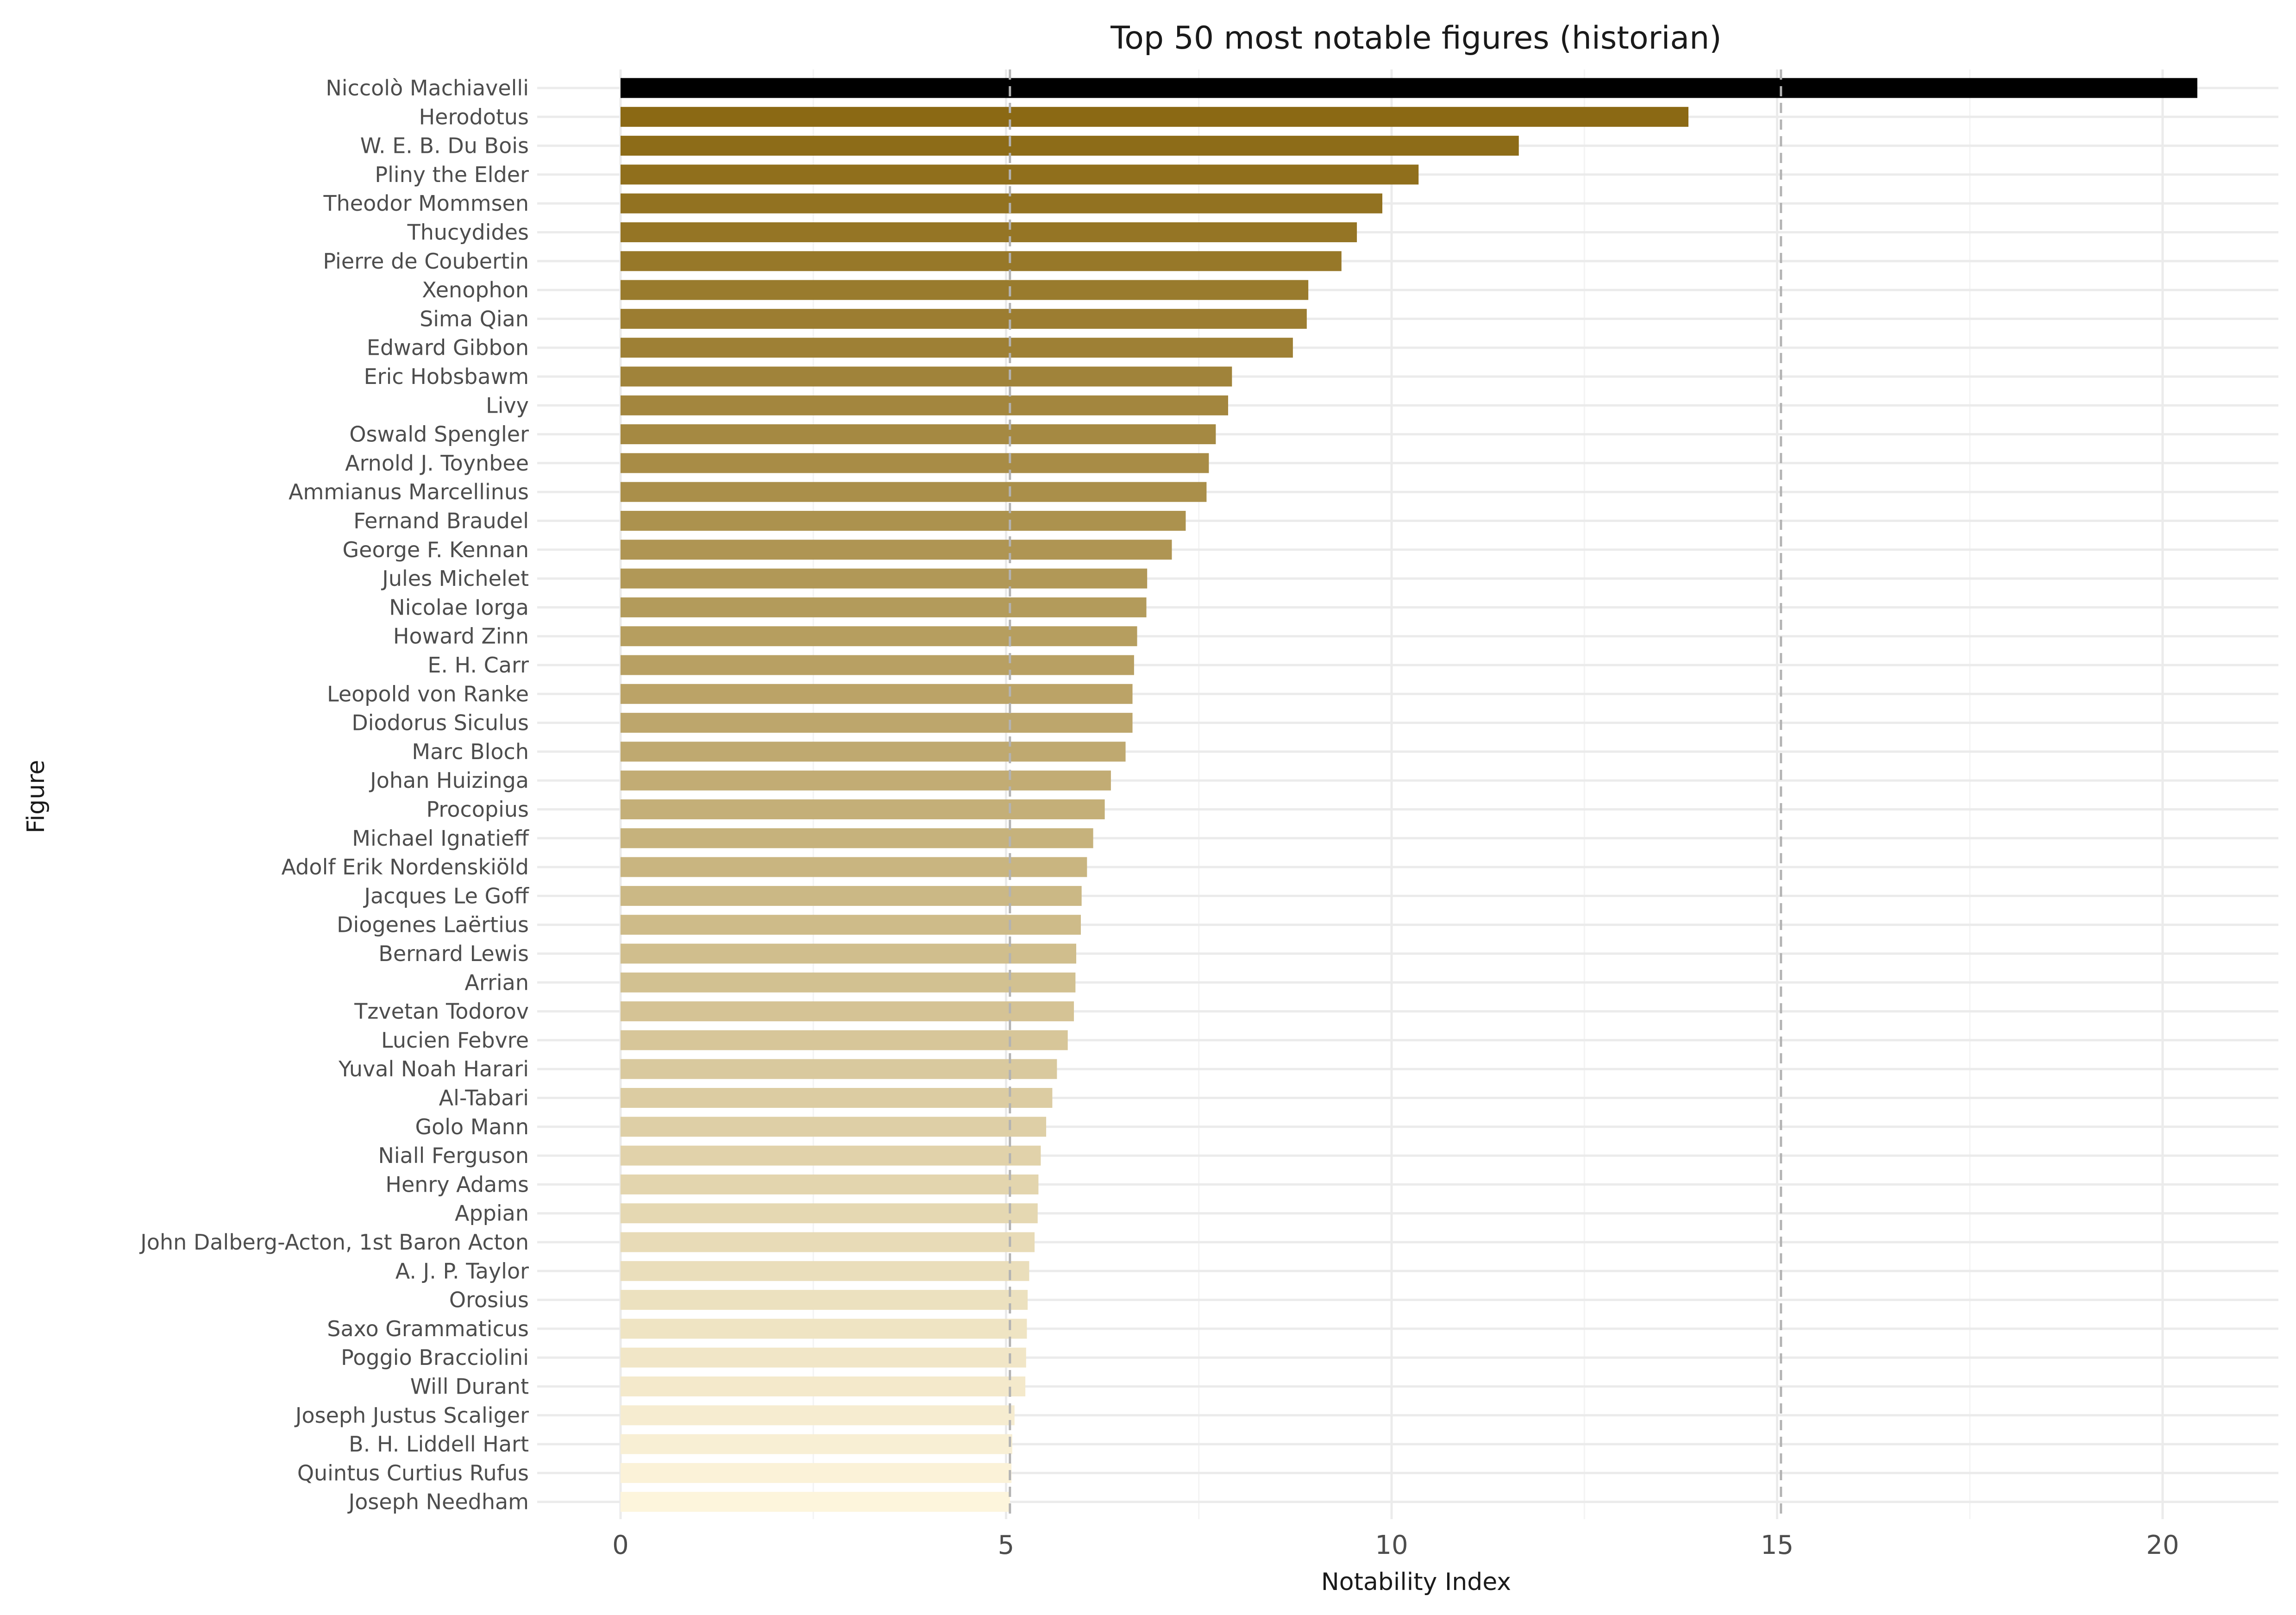 The image size is (2296, 1615). Describe the element at coordinates (1391, 1545) in the screenshot. I see `x-tick-label: 10` at that location.